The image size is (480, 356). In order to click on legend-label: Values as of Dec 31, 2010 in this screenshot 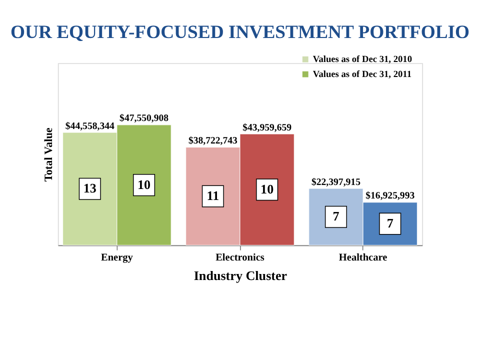, I will do `click(362, 60)`.